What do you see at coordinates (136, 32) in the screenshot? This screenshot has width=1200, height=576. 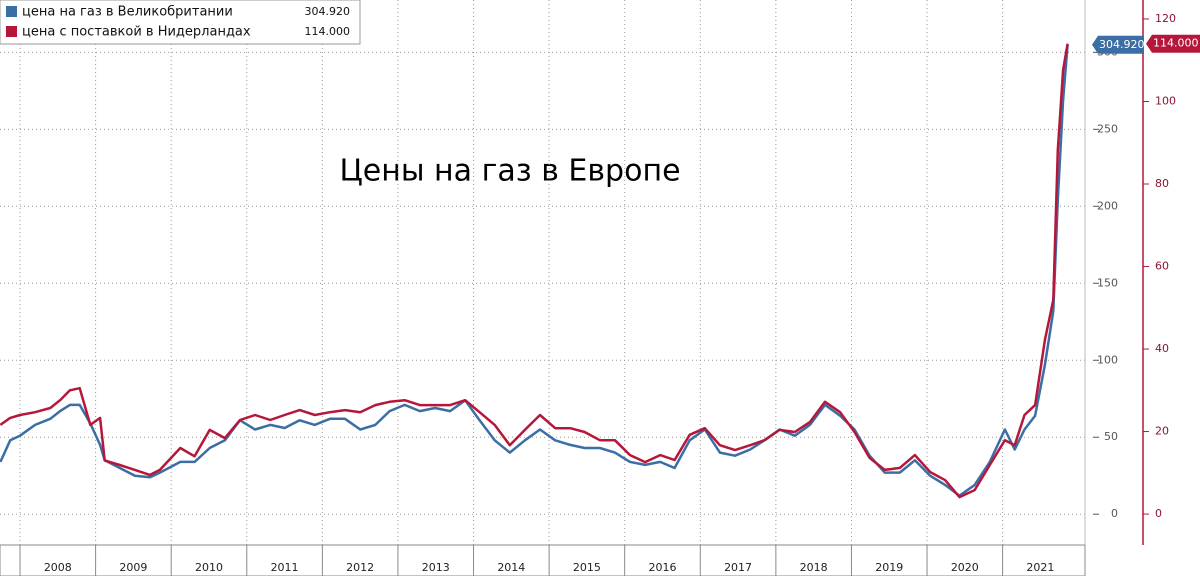 I see `legend-label: цена с поставкой в Нидерландах` at bounding box center [136, 32].